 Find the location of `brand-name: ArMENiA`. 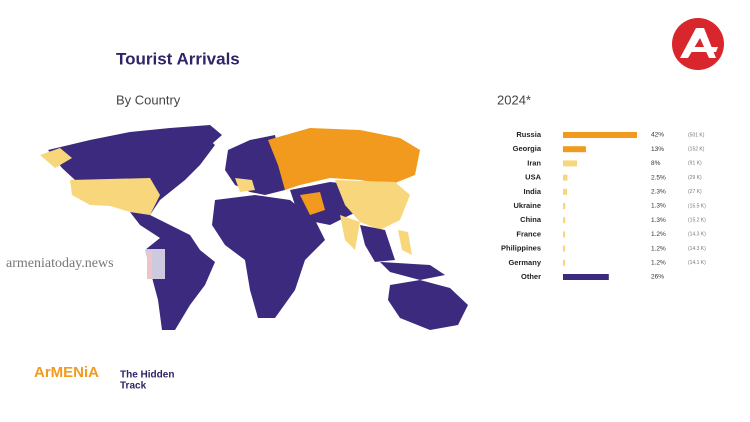

brand-name: ArMENiA is located at coordinates (66, 372).